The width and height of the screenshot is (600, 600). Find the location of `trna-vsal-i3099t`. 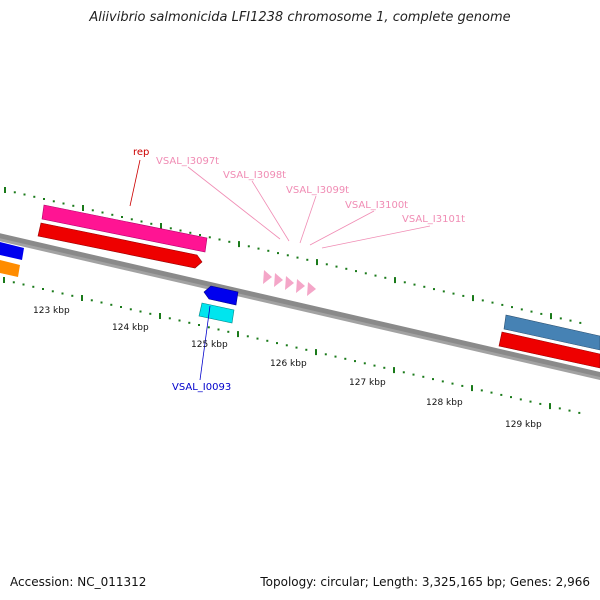

trna-vsal-i3099t is located at coordinates (289, 283).